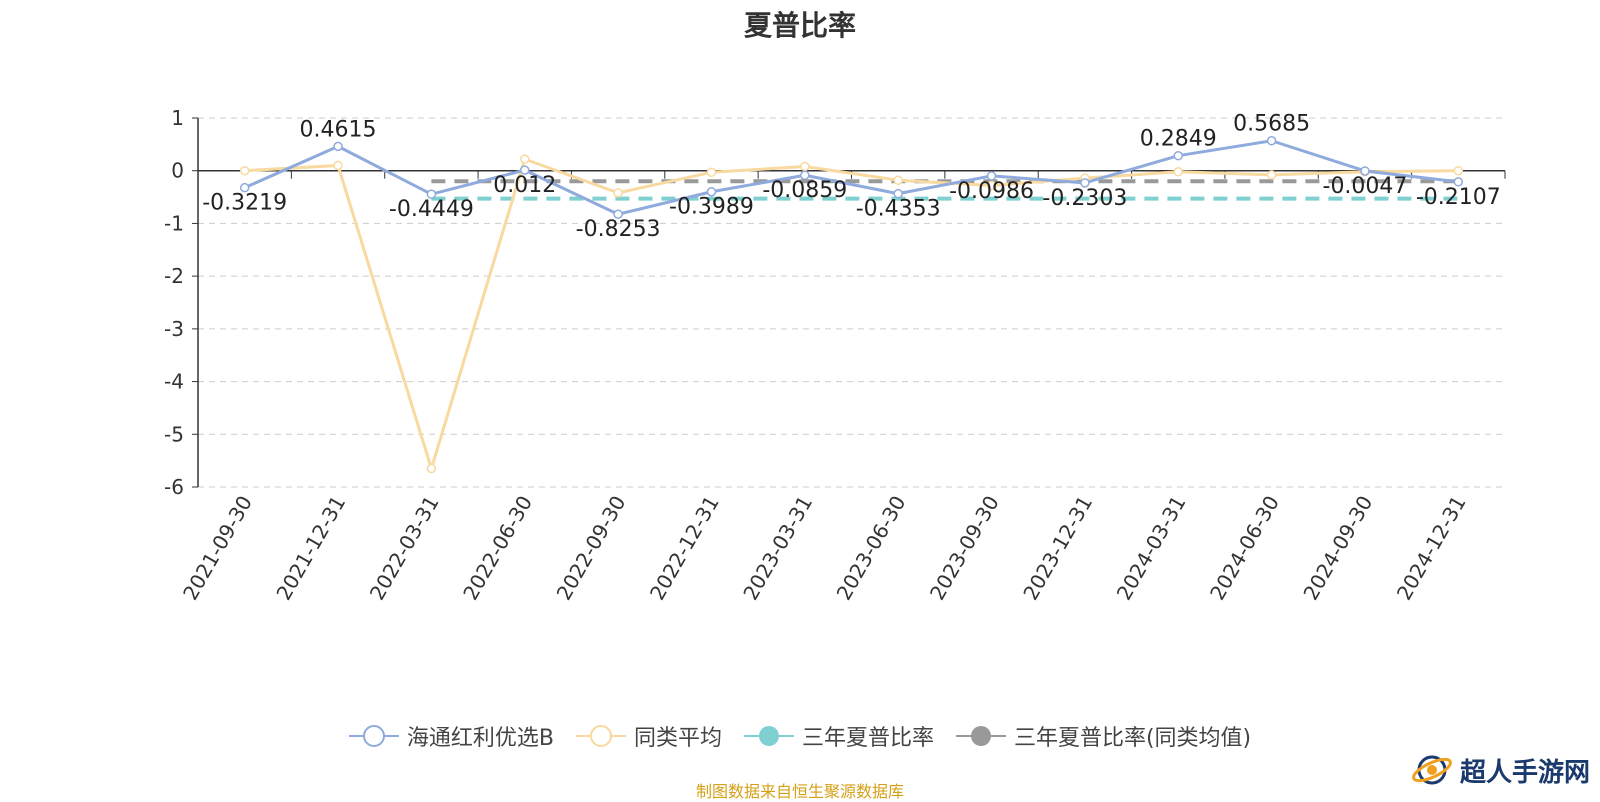  What do you see at coordinates (497, 548) in the screenshot?
I see `x-tick-label: 2022-06-30` at bounding box center [497, 548].